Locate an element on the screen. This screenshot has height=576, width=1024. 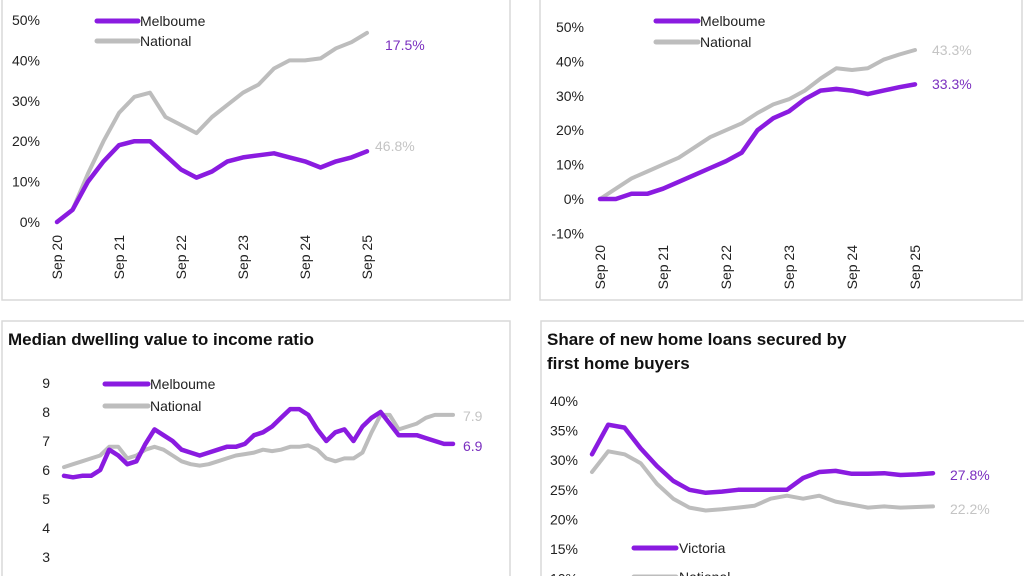
end-value-label: 33.3% is located at coordinates (952, 84).